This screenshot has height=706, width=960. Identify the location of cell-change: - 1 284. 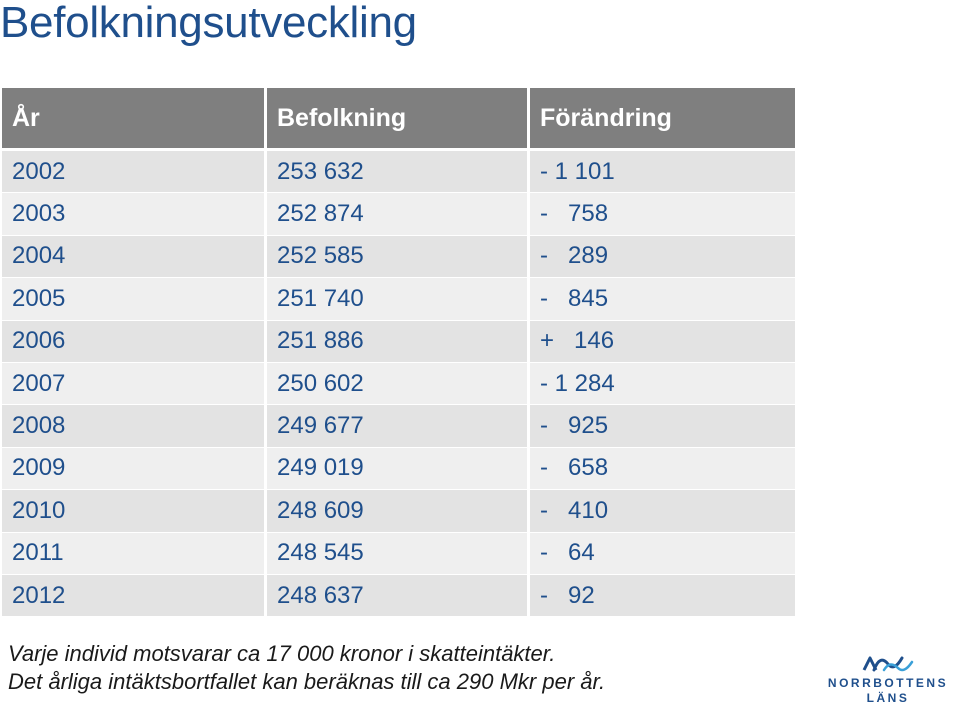
(662, 383).